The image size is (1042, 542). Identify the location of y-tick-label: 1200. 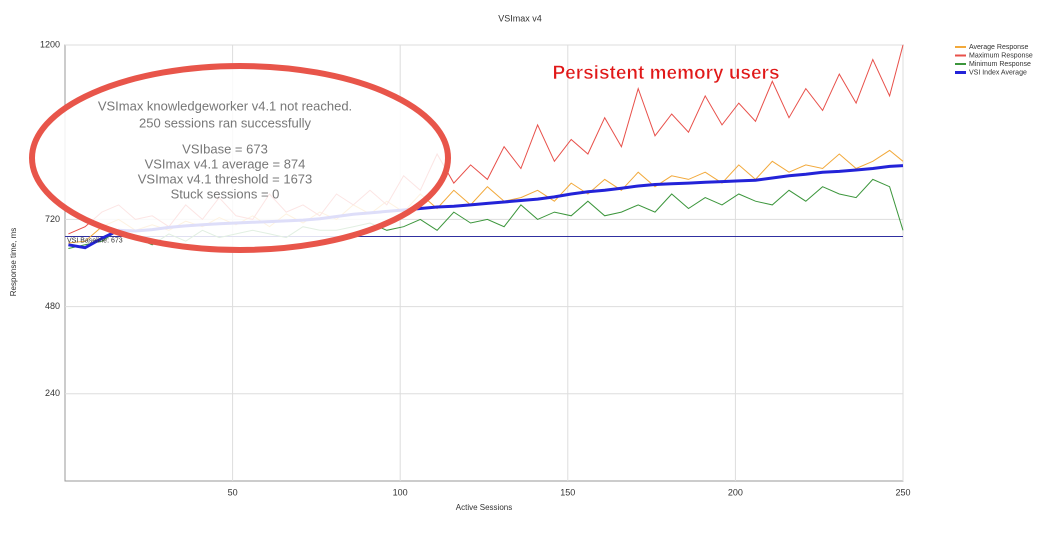
(50, 44).